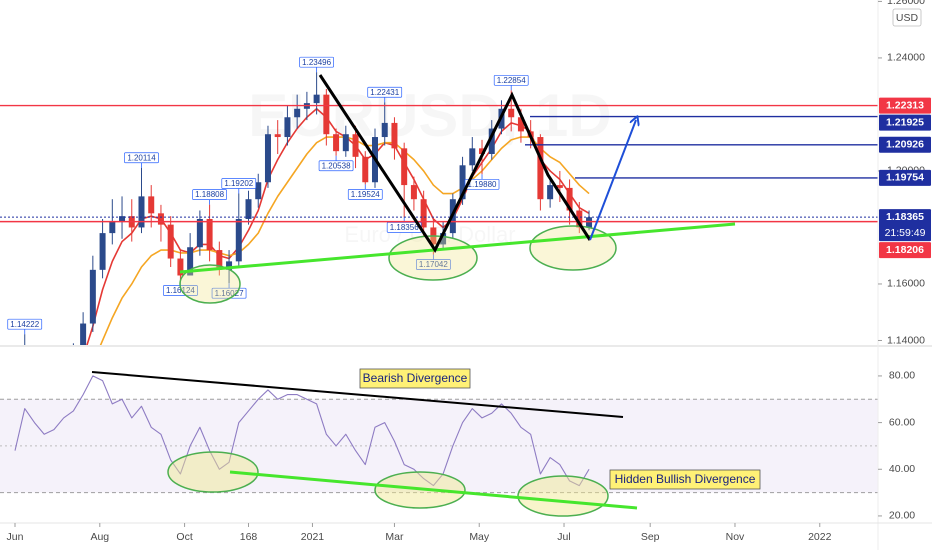 This screenshot has height=555, width=932. Describe the element at coordinates (905, 250) in the screenshot. I see `price-level-label: 1.18206` at that location.